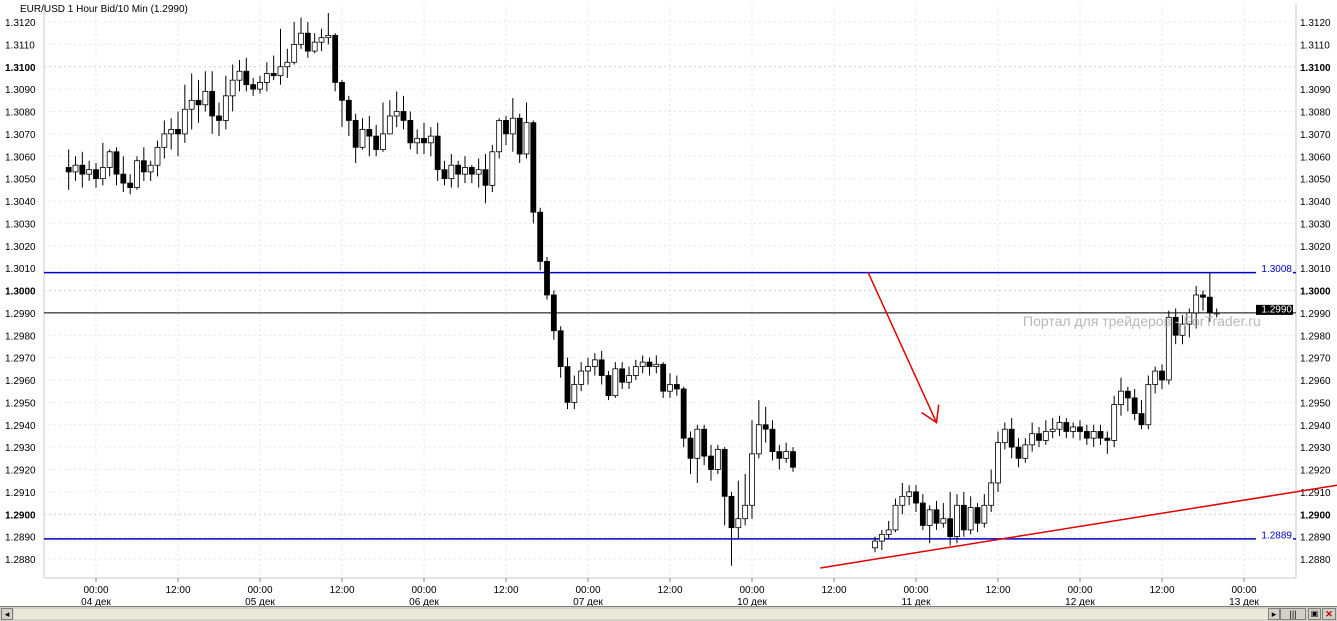 This screenshot has height=621, width=1337. What do you see at coordinates (20, 359) in the screenshot?
I see `y-tick-label: 1.2970` at bounding box center [20, 359].